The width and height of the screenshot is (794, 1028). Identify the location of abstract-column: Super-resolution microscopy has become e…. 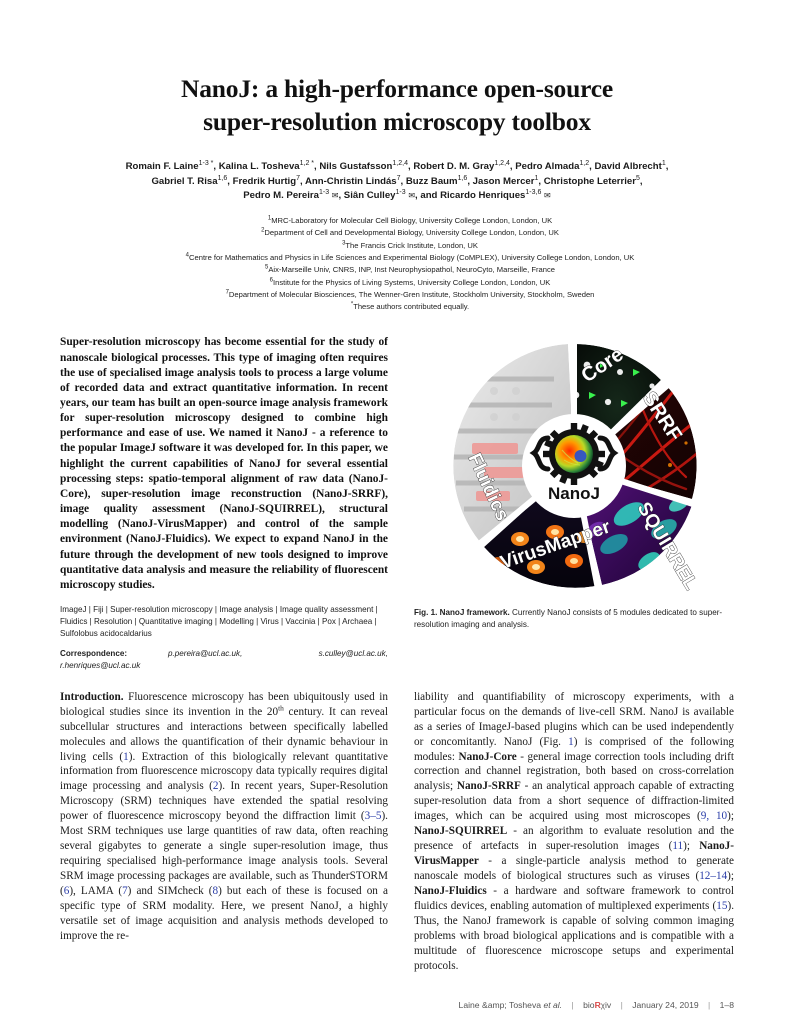
(224, 503).